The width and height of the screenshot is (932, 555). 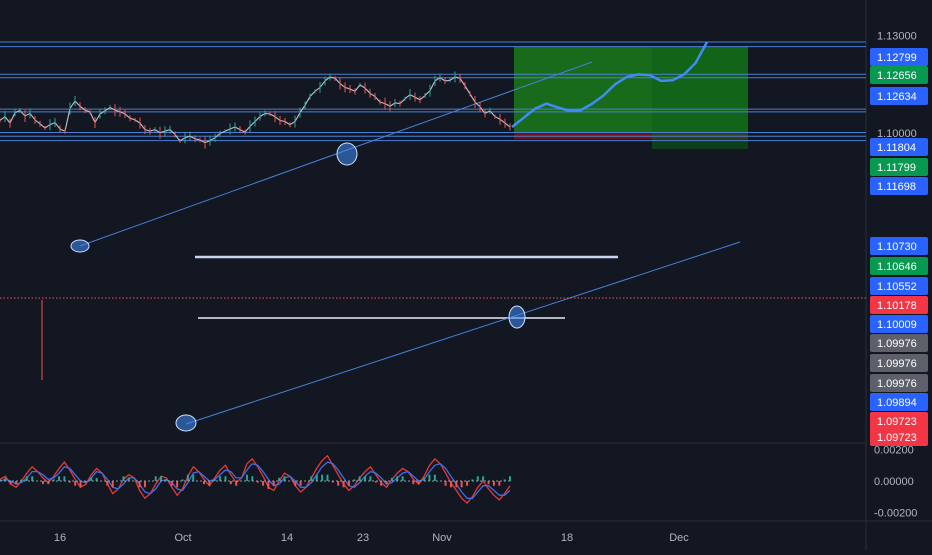 I want to click on oscillator-y-tick-label: 0.00000, so click(x=894, y=482).